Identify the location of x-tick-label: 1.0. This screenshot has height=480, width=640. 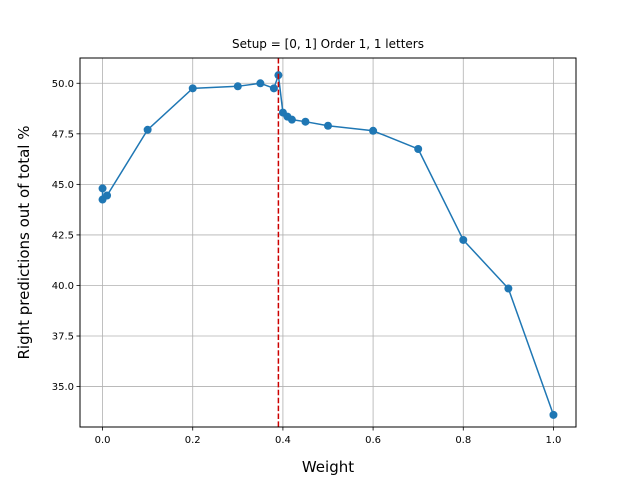
(554, 440).